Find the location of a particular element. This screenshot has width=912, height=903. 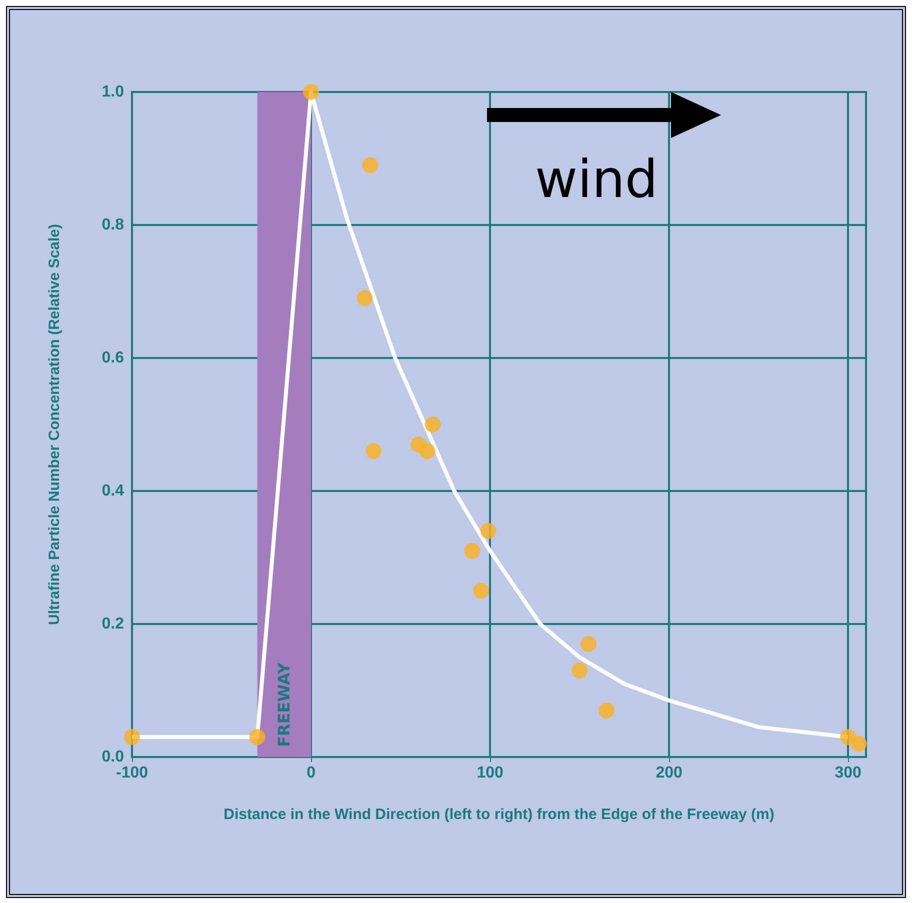

x-tick-label: 100 is located at coordinates (490, 773).